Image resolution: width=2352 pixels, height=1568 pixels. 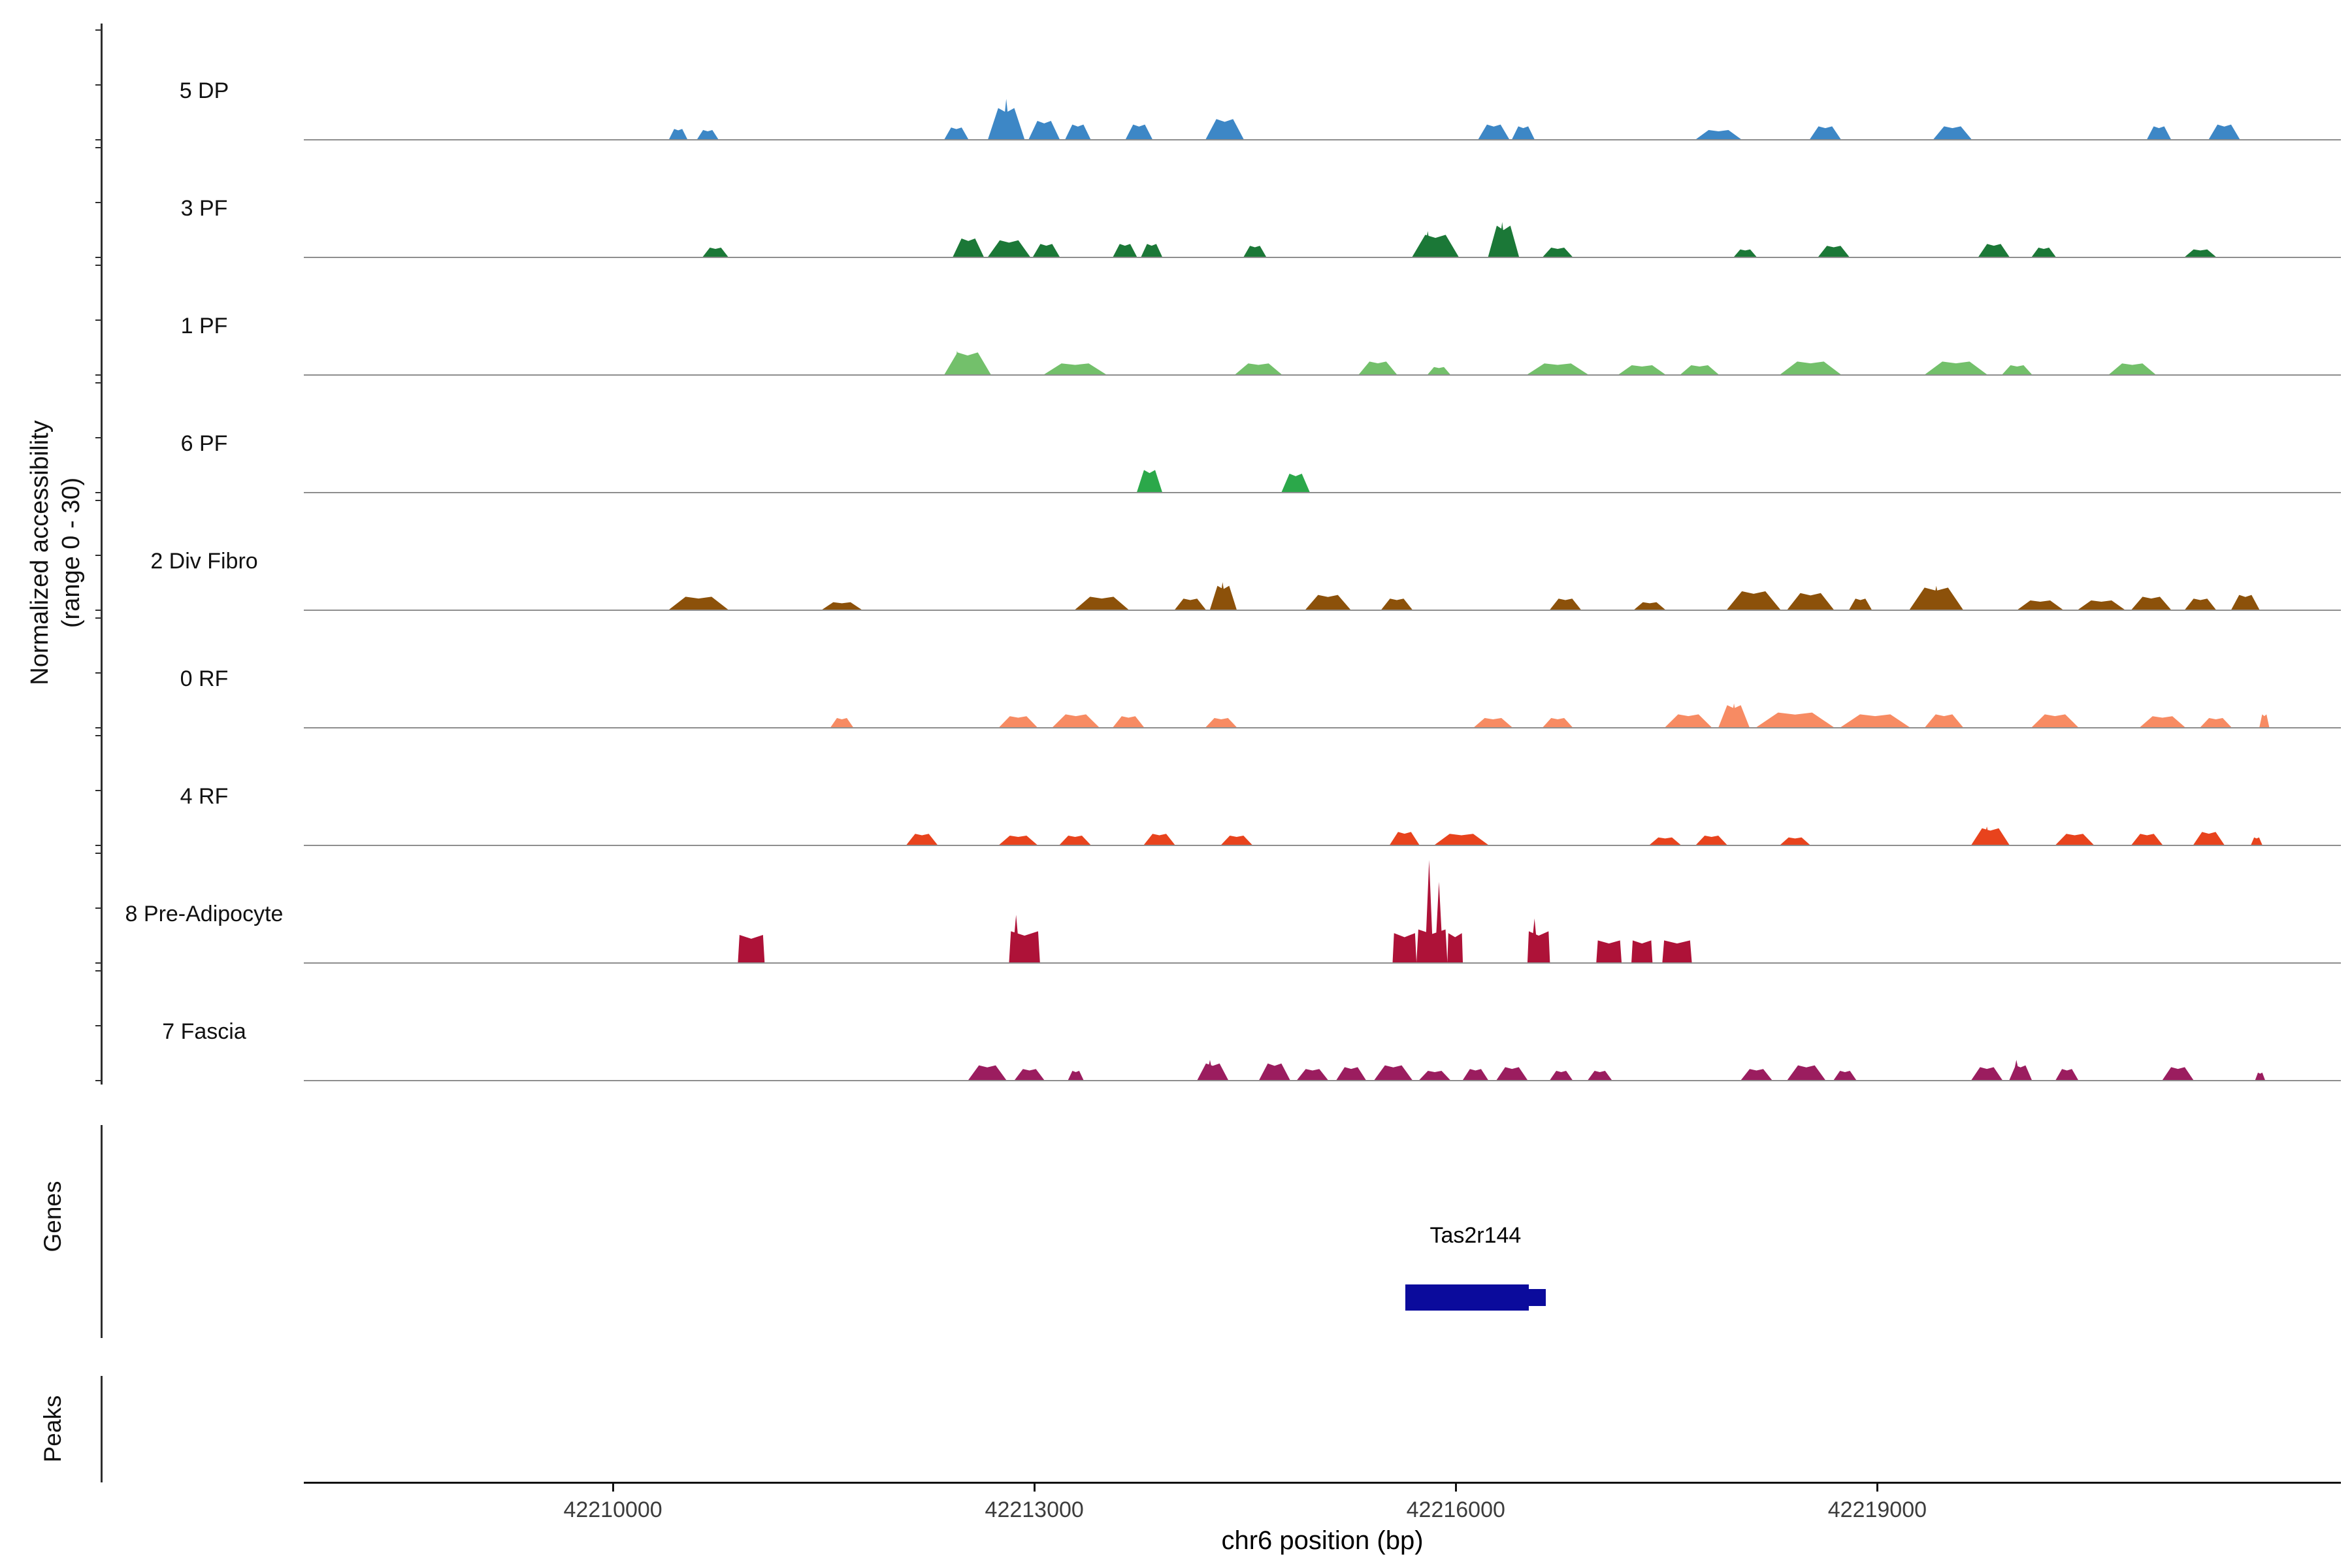 I want to click on track-signal-1-pf, so click(x=1322, y=363).